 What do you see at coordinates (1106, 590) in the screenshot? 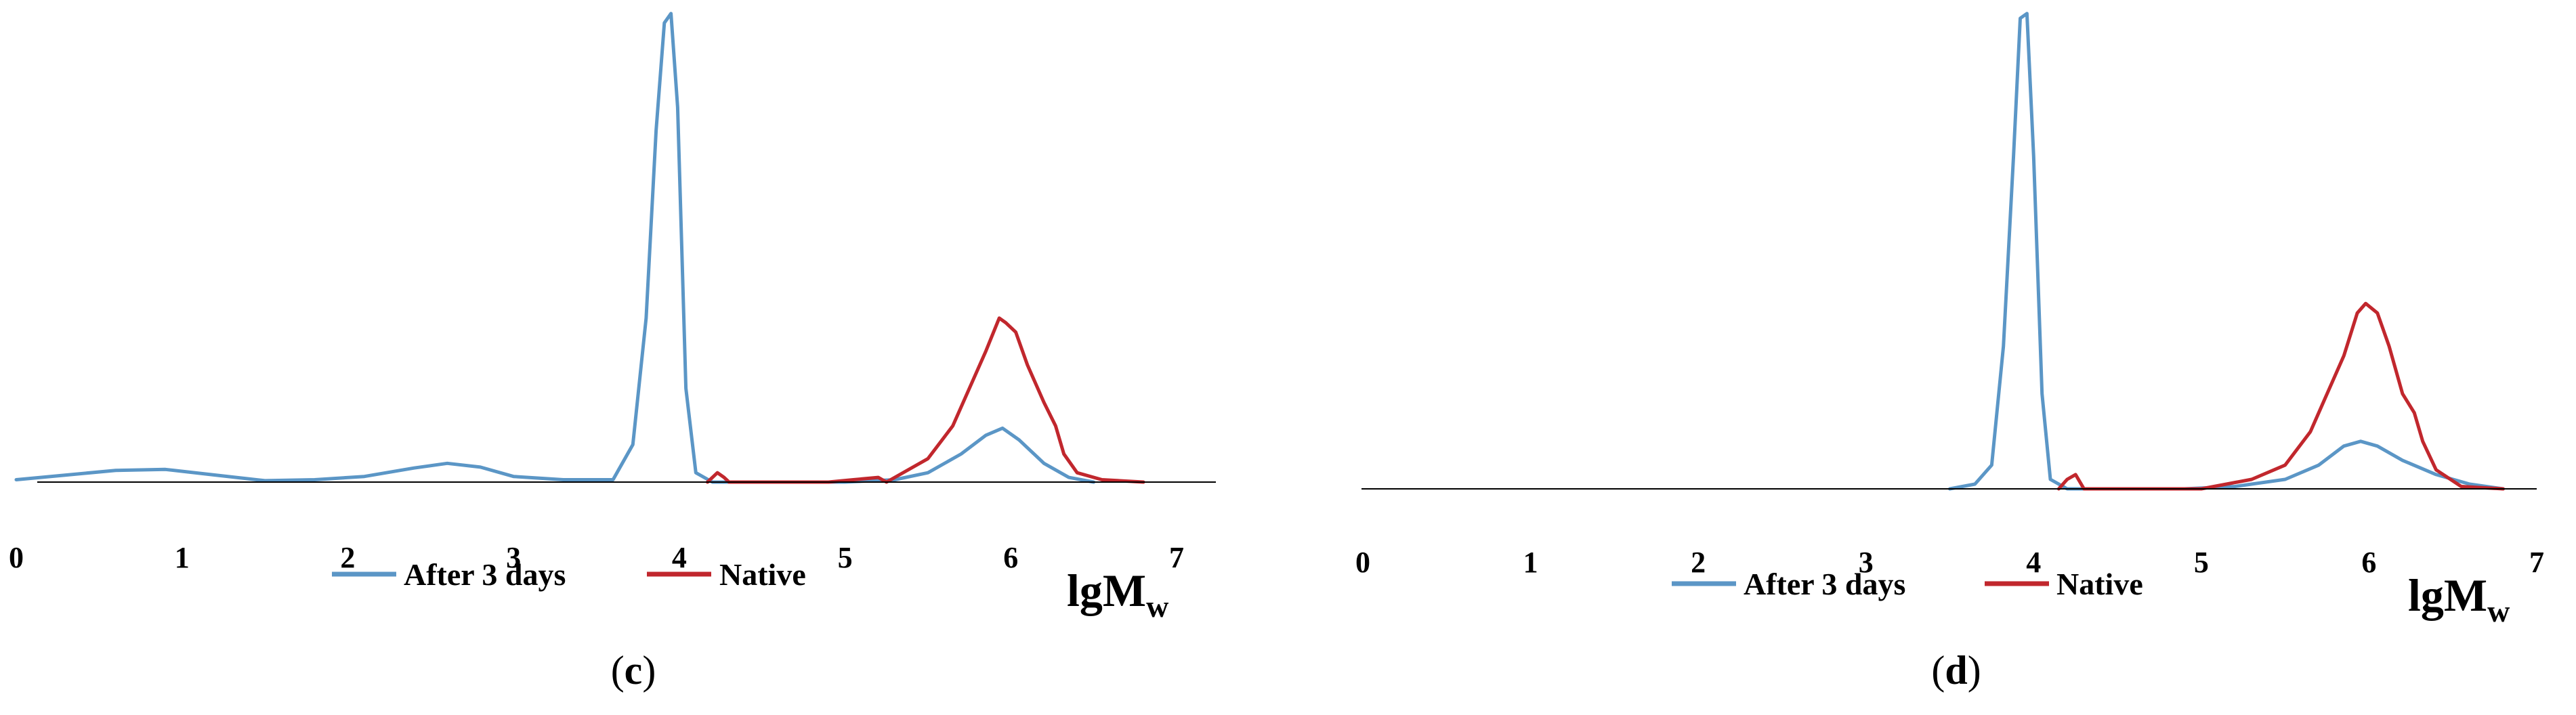
I see `x-axis-title-main-c: lgM` at bounding box center [1106, 590].